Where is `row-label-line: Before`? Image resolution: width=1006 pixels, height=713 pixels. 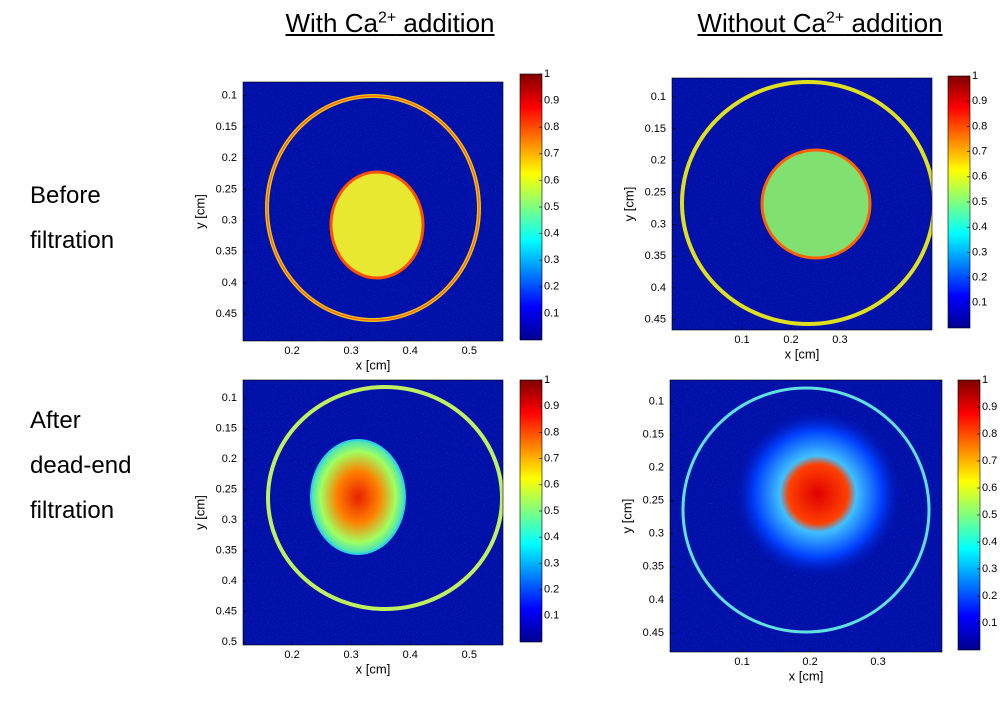 row-label-line: Before is located at coordinates (65, 195).